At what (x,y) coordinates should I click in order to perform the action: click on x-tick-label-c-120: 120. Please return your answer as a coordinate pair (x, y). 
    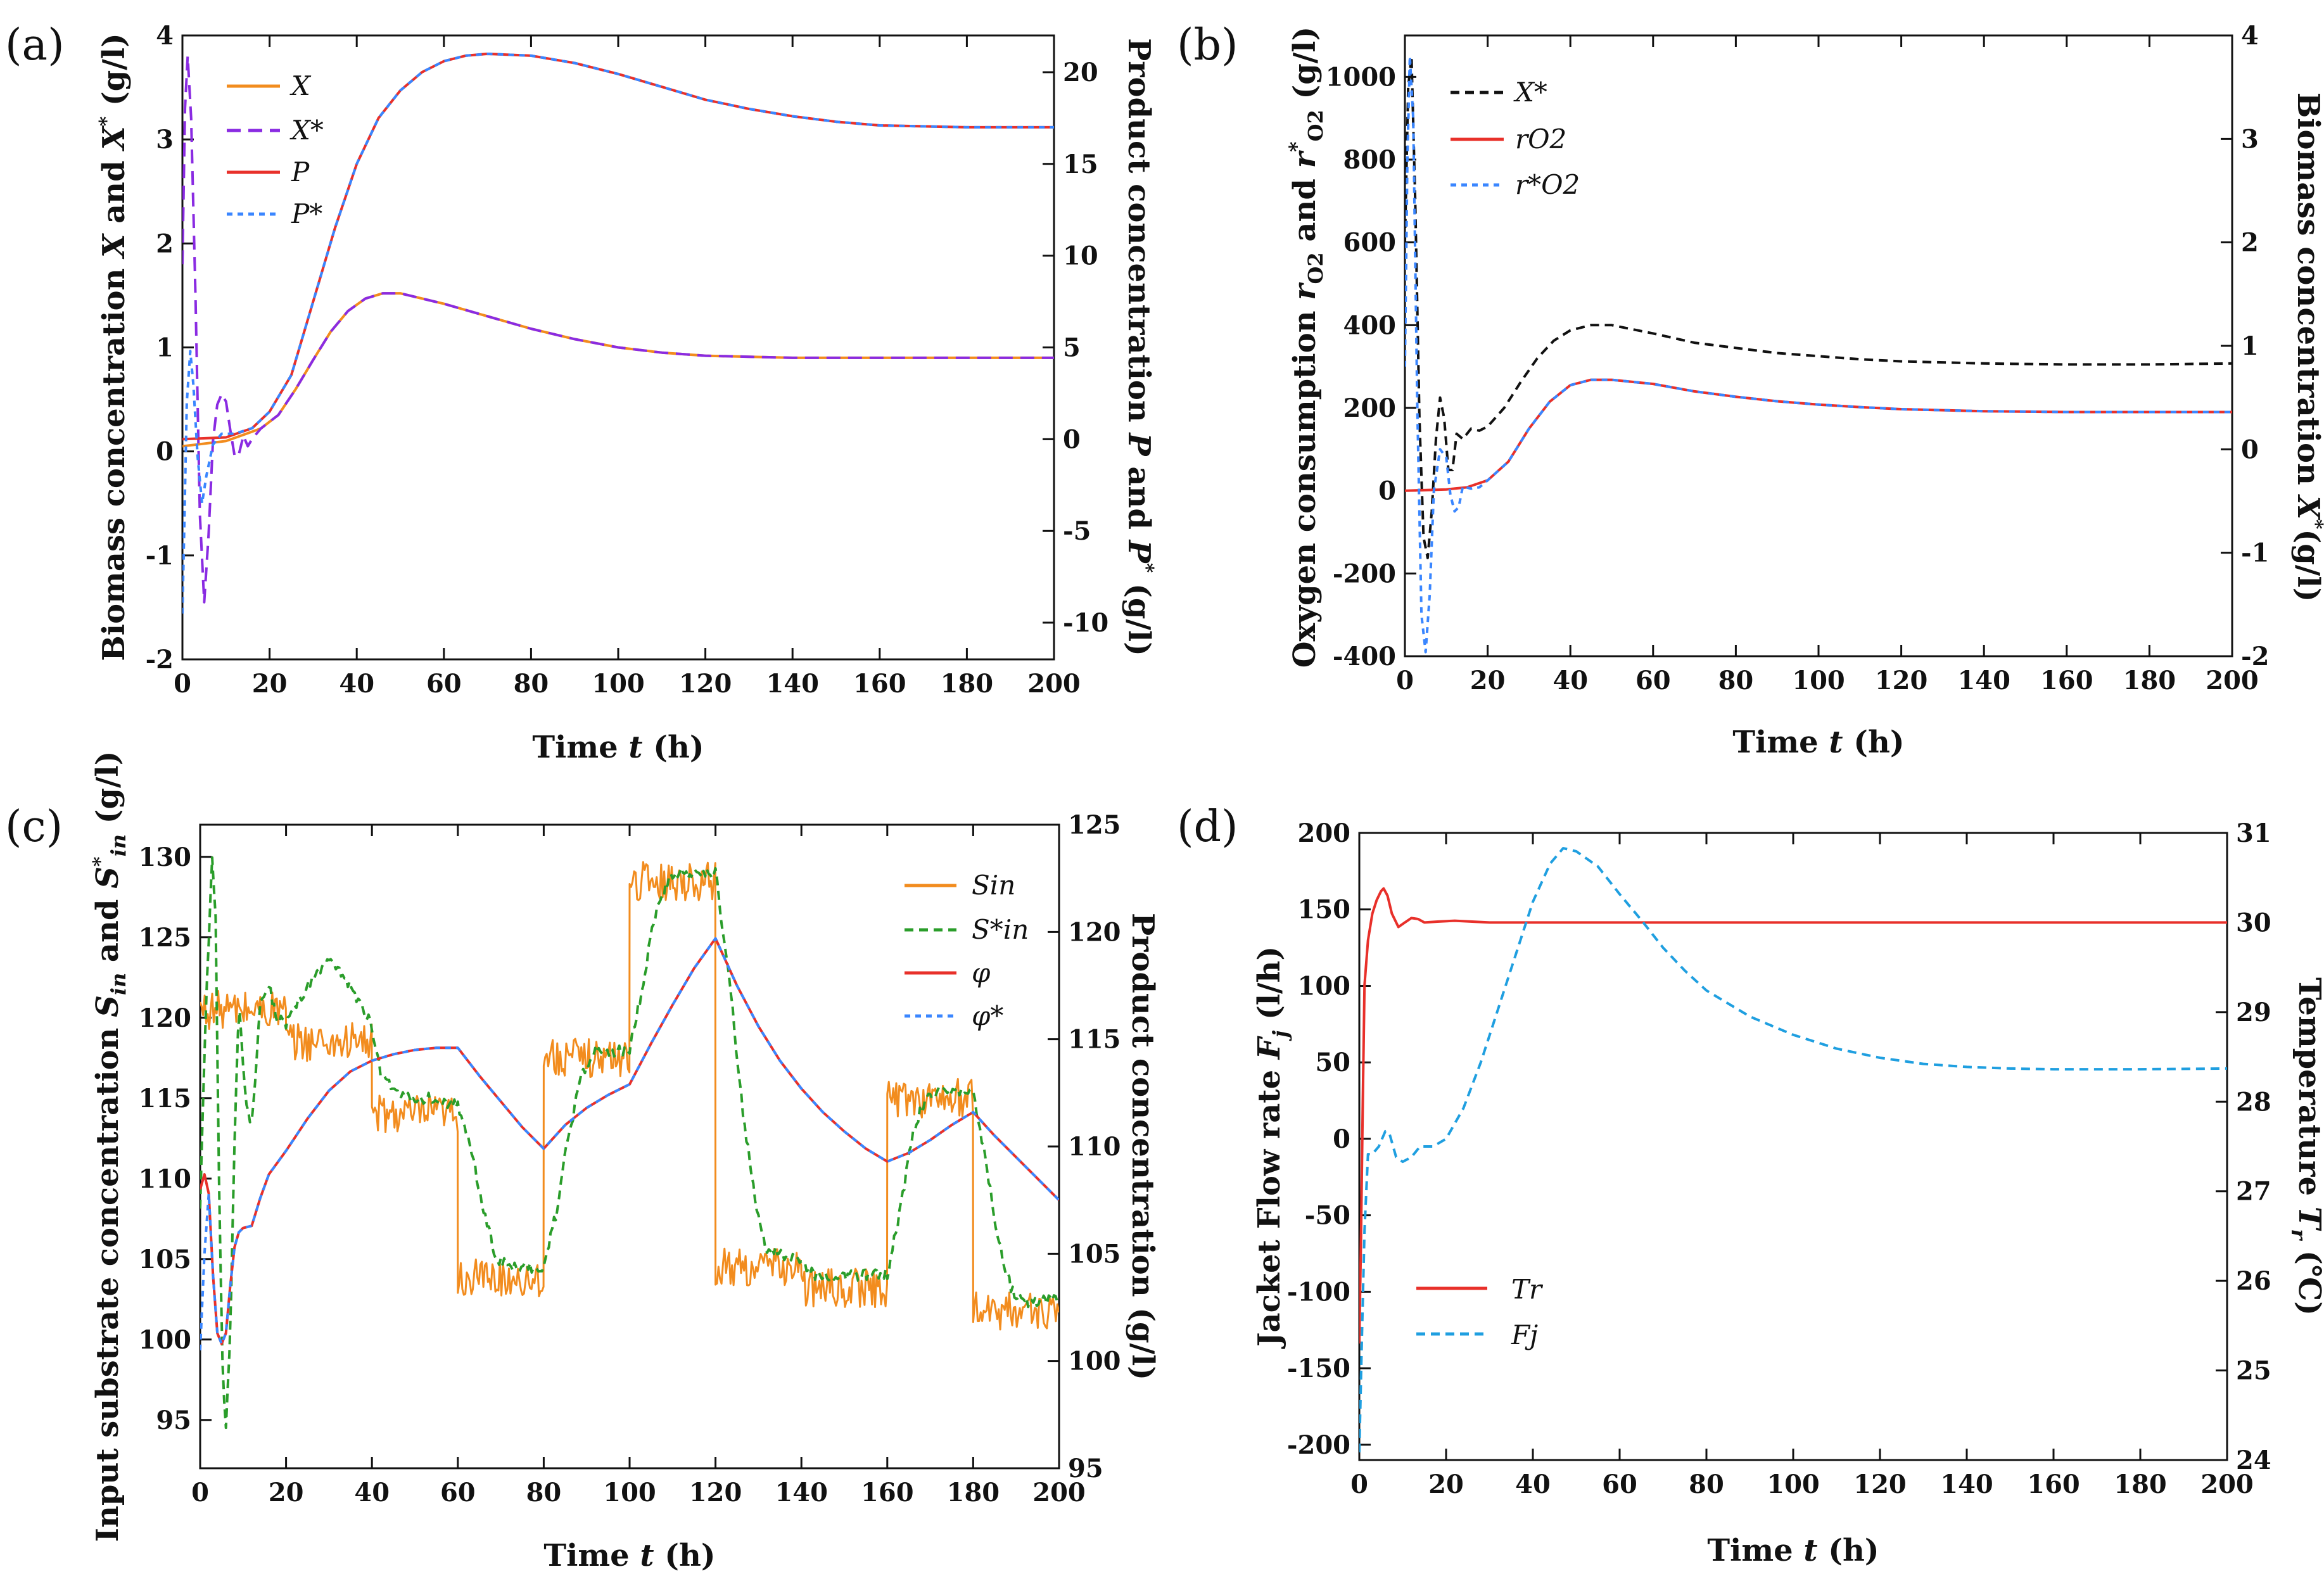
    Looking at the image, I should click on (715, 1493).